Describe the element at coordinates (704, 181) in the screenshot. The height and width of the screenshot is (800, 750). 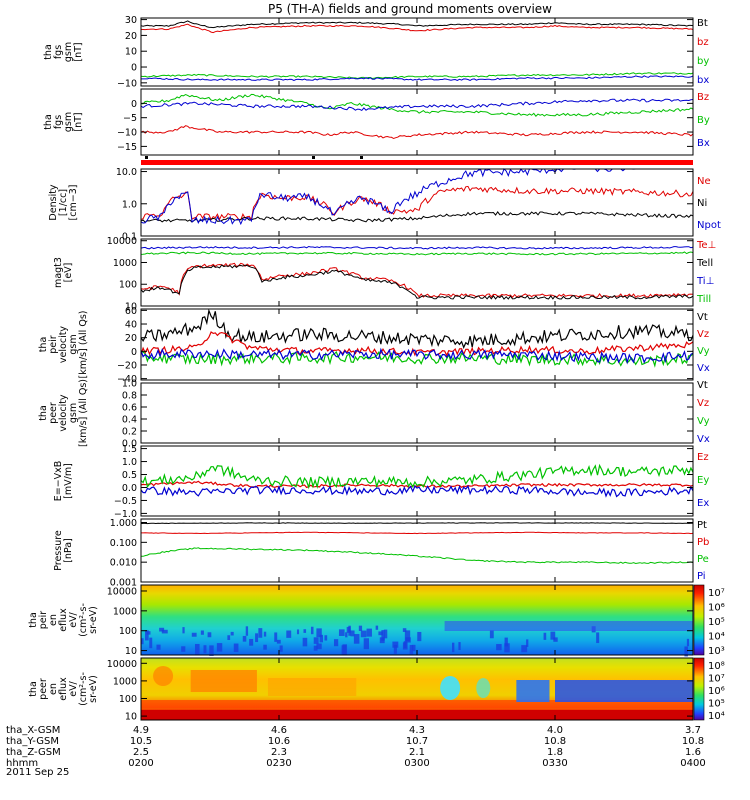
I see `legend-entry-Ne: Ne` at that location.